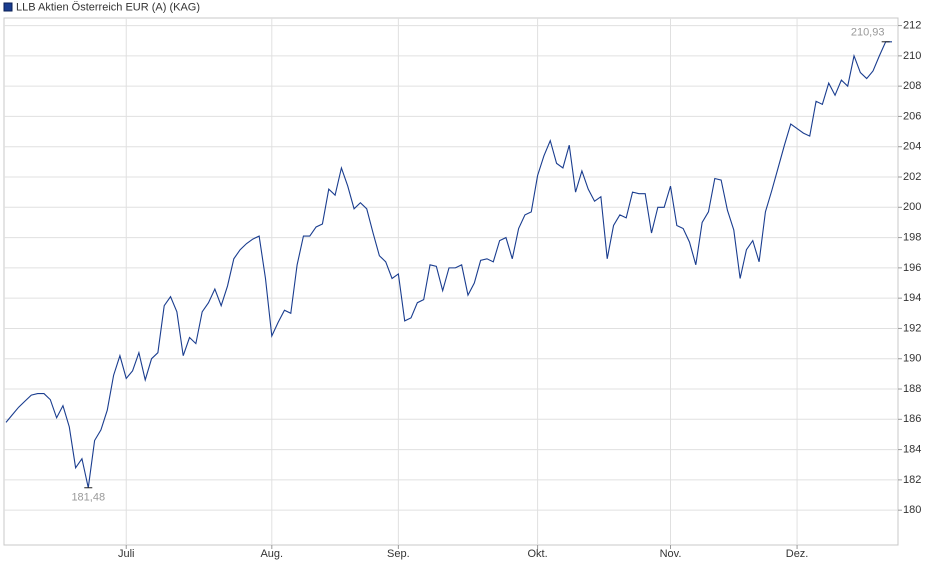  What do you see at coordinates (538, 554) in the screenshot?
I see `x-tick-label: Okt.` at bounding box center [538, 554].